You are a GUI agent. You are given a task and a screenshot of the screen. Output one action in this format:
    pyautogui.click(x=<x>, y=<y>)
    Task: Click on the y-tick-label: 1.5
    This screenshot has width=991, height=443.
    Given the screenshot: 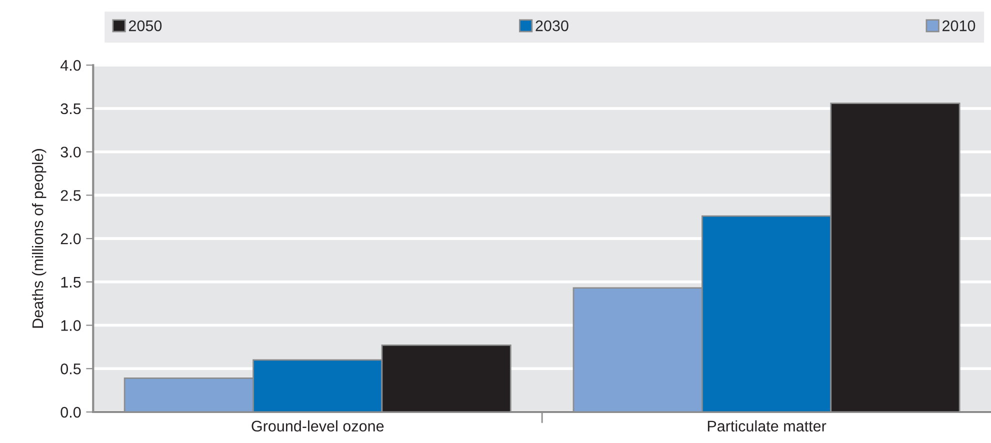 What is the action you would take?
    pyautogui.click(x=71, y=282)
    